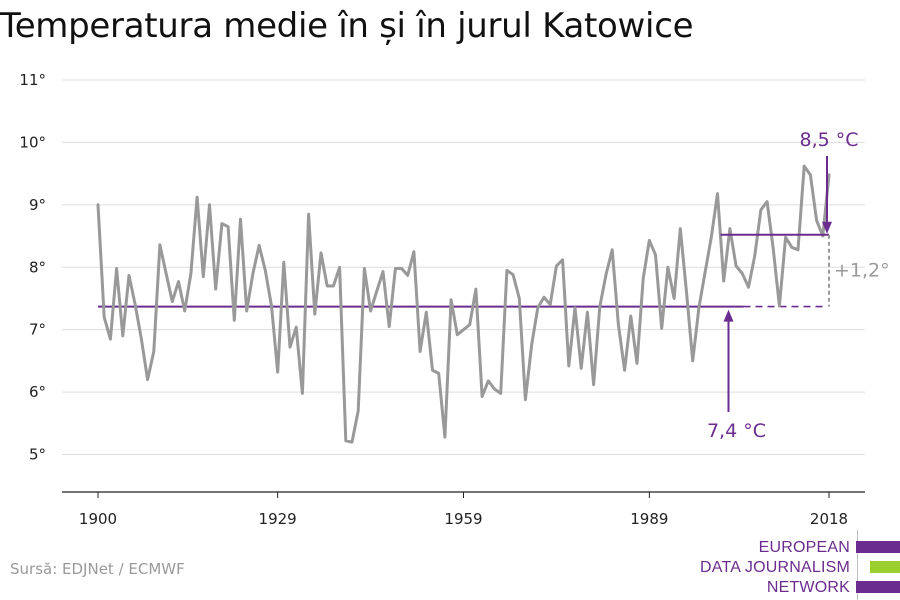 This screenshot has width=900, height=600. I want to click on y-tick-label: 9°, so click(37, 205).